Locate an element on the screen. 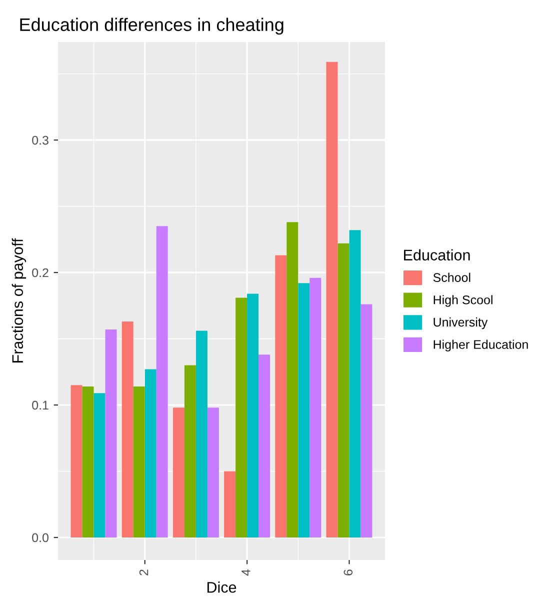 Image resolution: width=550 pixels, height=601 pixels. legend-label: Higher Education is located at coordinates (481, 346).